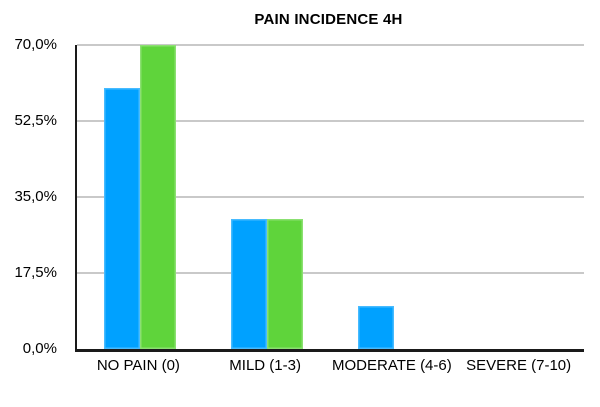 This screenshot has height=407, width=600. What do you see at coordinates (35, 272) in the screenshot?
I see `y-tick-label: 17,5%` at bounding box center [35, 272].